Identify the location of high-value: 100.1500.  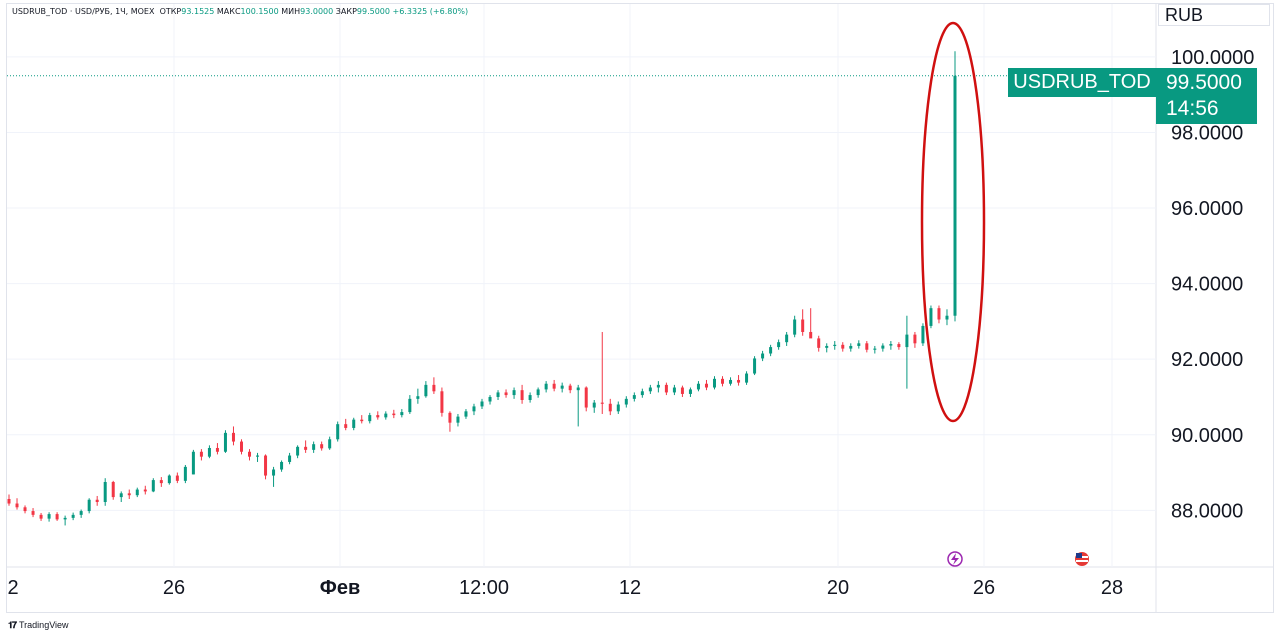
(259, 11).